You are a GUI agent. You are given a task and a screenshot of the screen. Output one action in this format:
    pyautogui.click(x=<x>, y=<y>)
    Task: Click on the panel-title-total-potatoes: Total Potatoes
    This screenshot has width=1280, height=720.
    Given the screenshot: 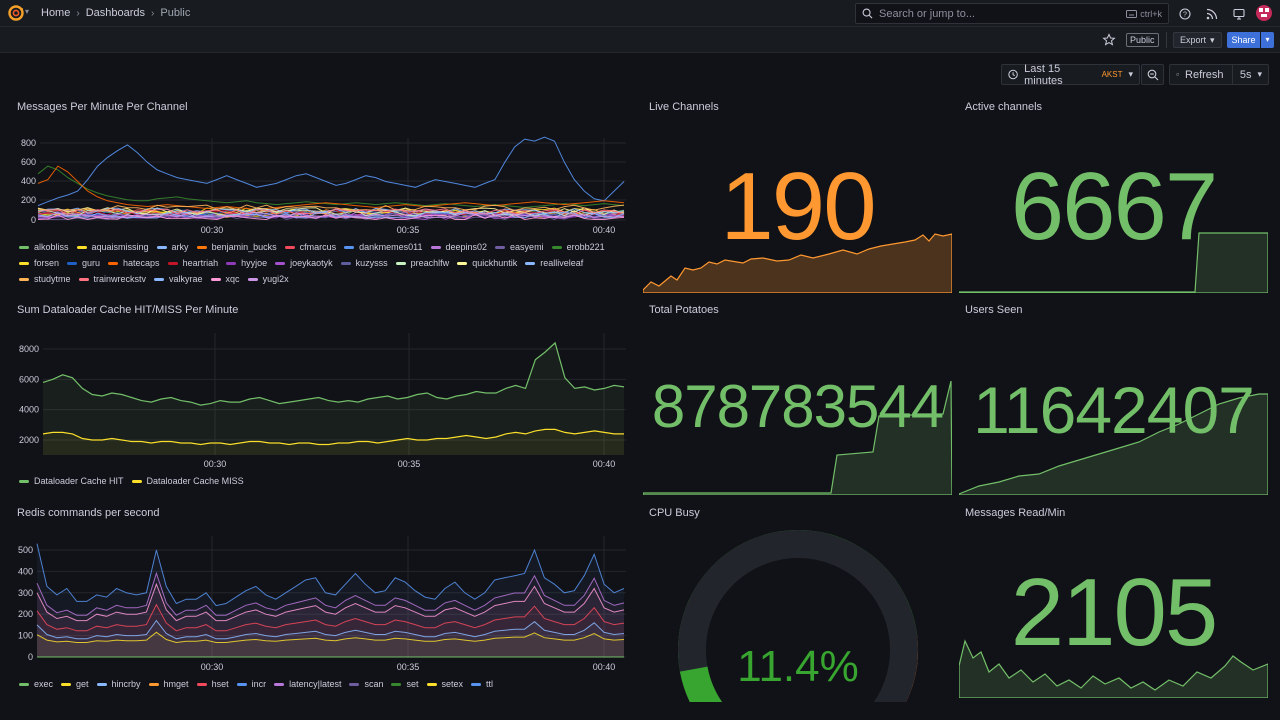 What is the action you would take?
    pyautogui.click(x=684, y=310)
    